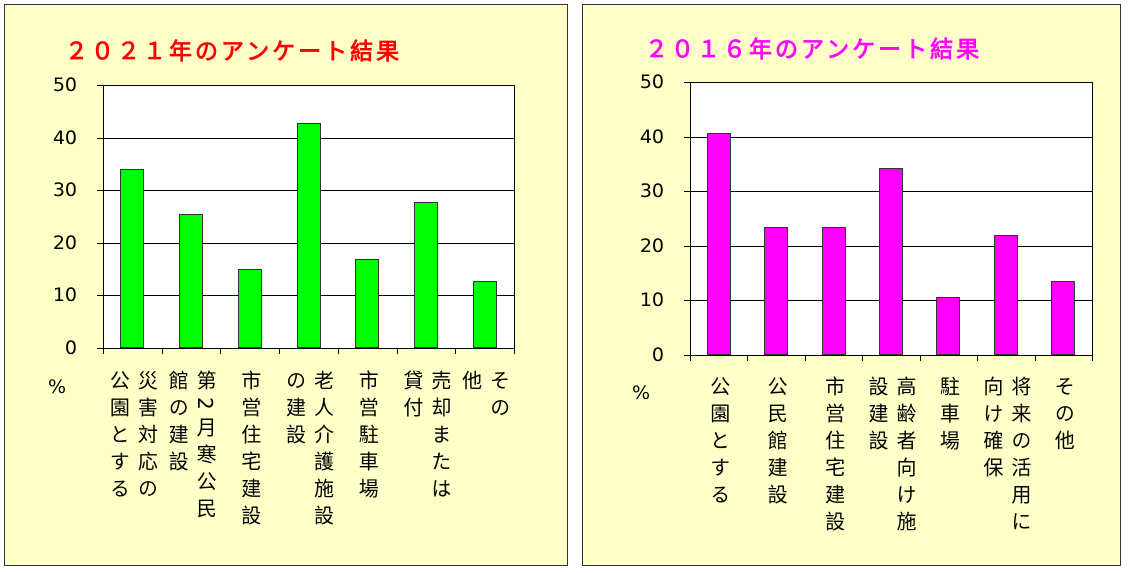 The width and height of the screenshot is (1128, 573). What do you see at coordinates (948, 416) in the screenshot?
I see `x-tick-label: 駐車場` at bounding box center [948, 416].